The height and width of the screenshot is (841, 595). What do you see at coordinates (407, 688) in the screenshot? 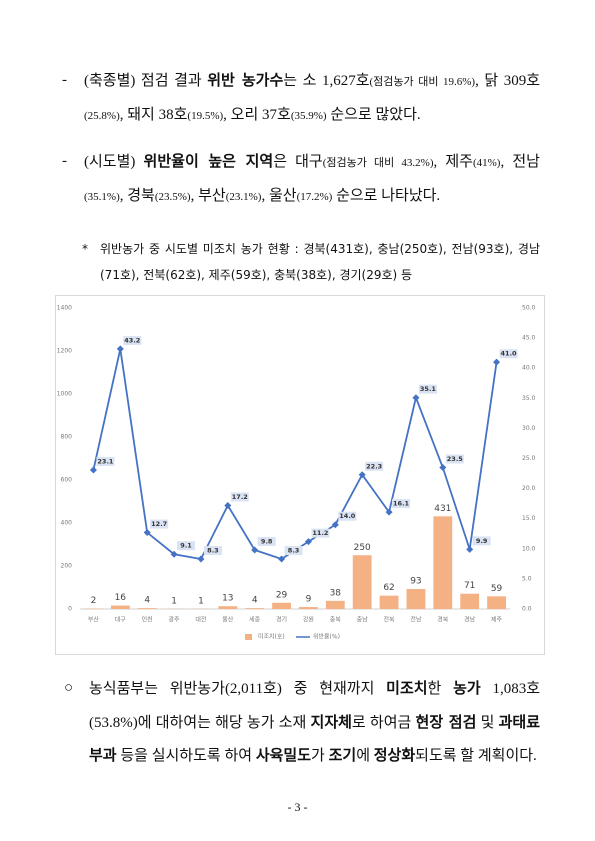
I see `bold-text: 미조치` at bounding box center [407, 688].